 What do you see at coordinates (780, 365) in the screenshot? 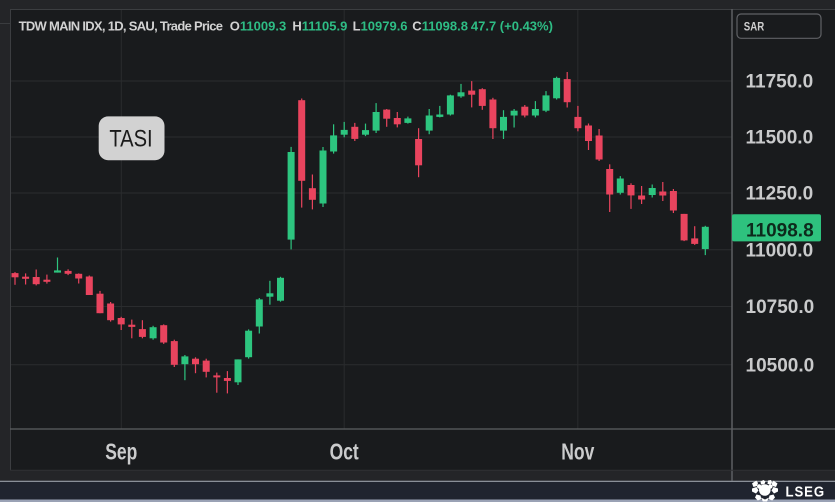
I see `svg-text: 10500.0` at bounding box center [780, 365].